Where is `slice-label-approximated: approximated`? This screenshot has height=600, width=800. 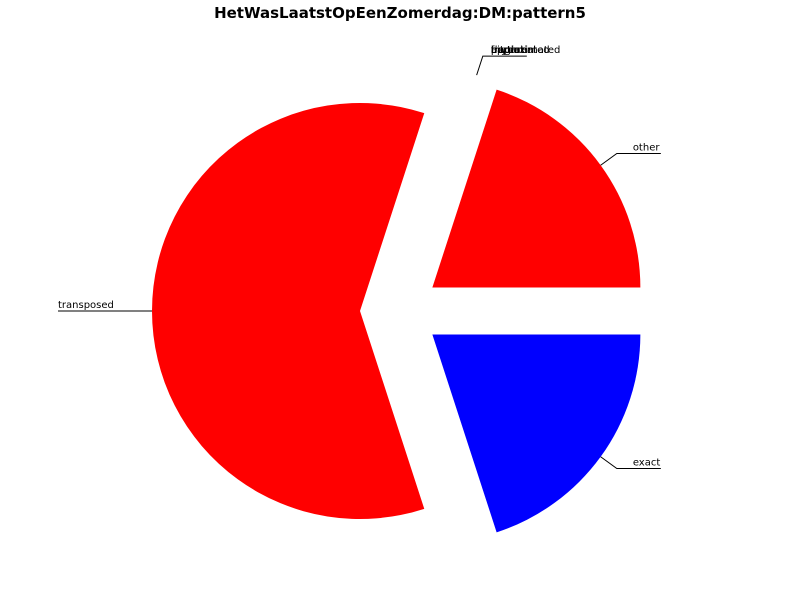 slice-label-approximated: approximated is located at coordinates (526, 50).